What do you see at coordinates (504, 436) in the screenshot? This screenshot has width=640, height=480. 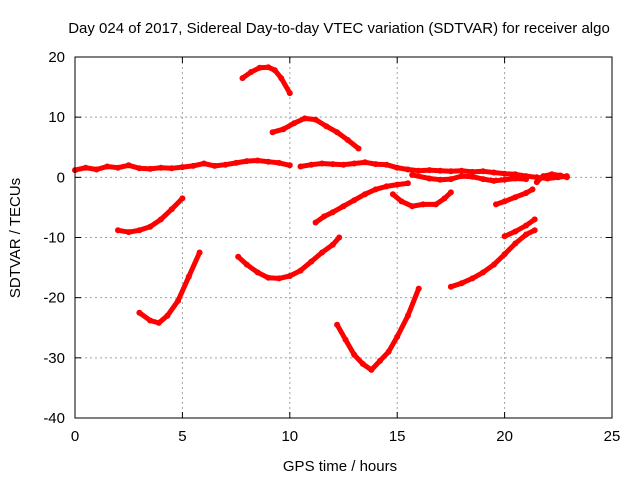 I see `x-tick-label: 20` at bounding box center [504, 436].